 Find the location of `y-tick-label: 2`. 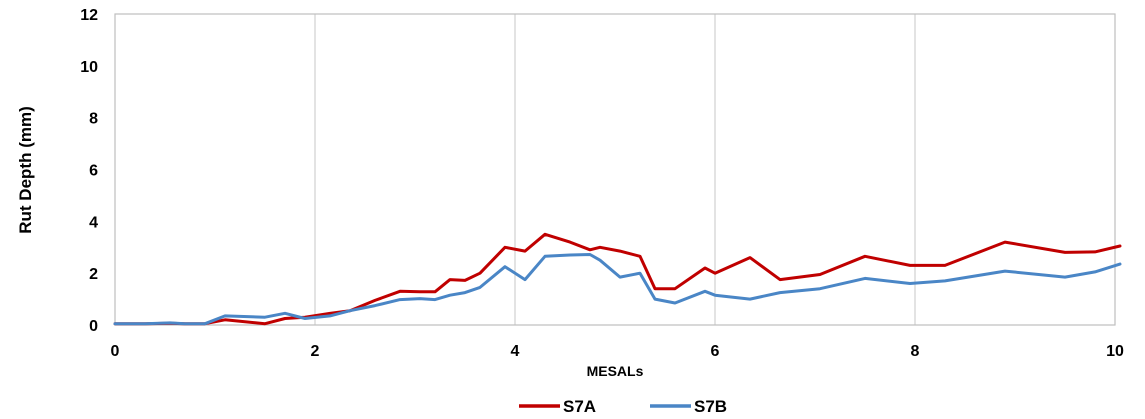

y-tick-label: 2 is located at coordinates (93, 274).